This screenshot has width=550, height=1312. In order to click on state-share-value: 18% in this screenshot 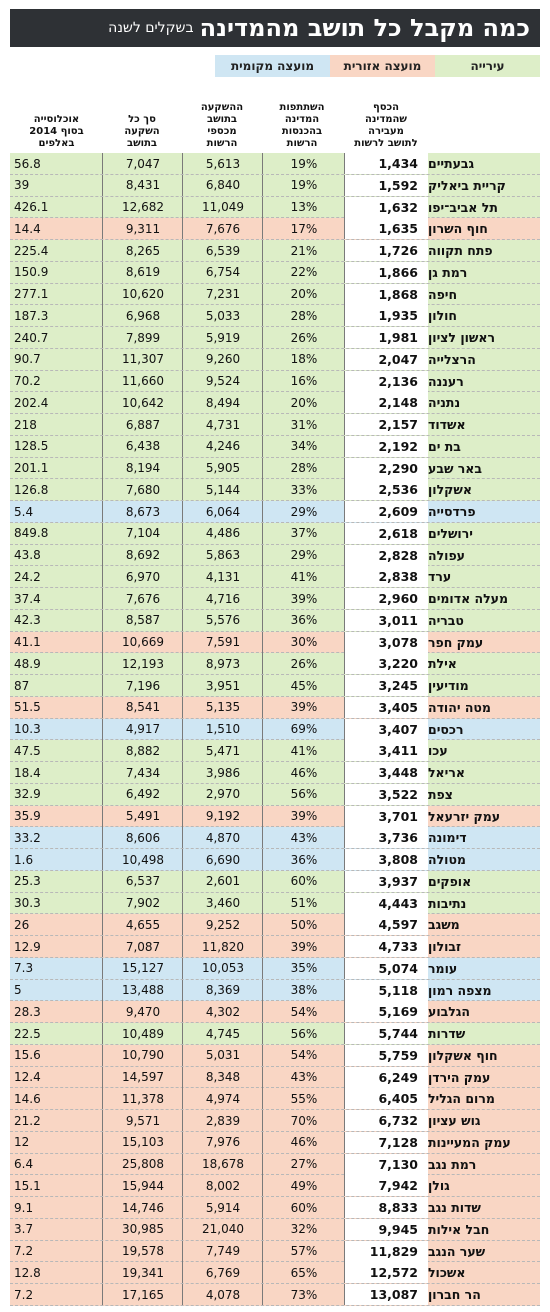, I will do `click(304, 359)`.